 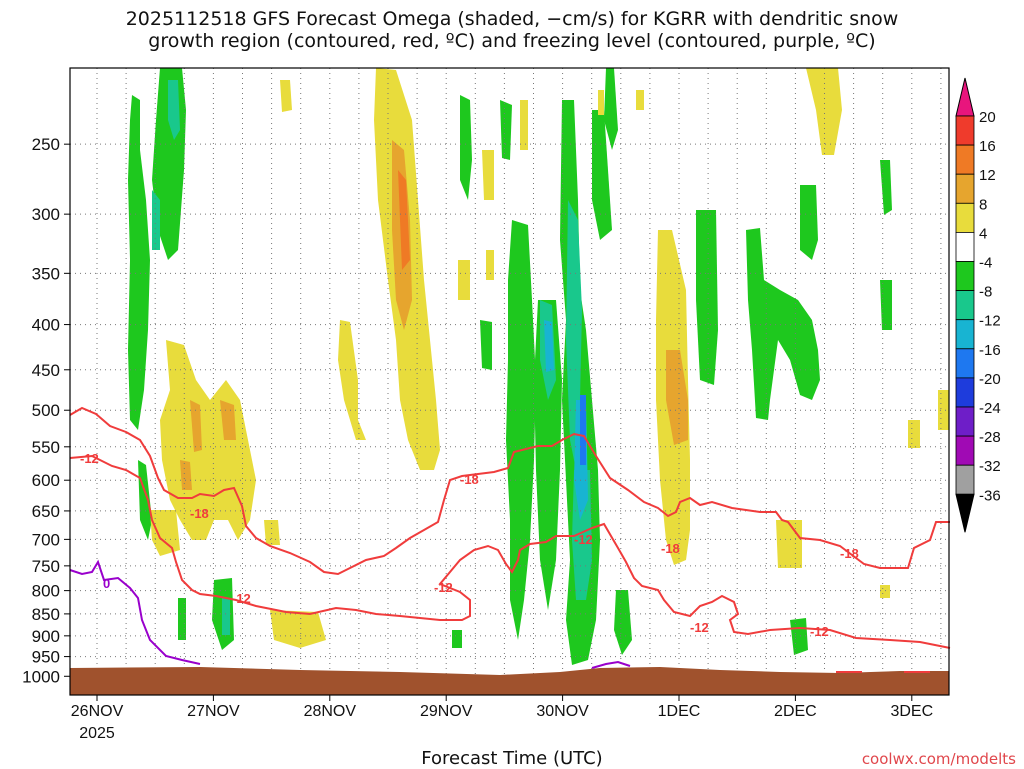 What do you see at coordinates (135, 612) in the screenshot?
I see `freezing-level-contour` at bounding box center [135, 612].